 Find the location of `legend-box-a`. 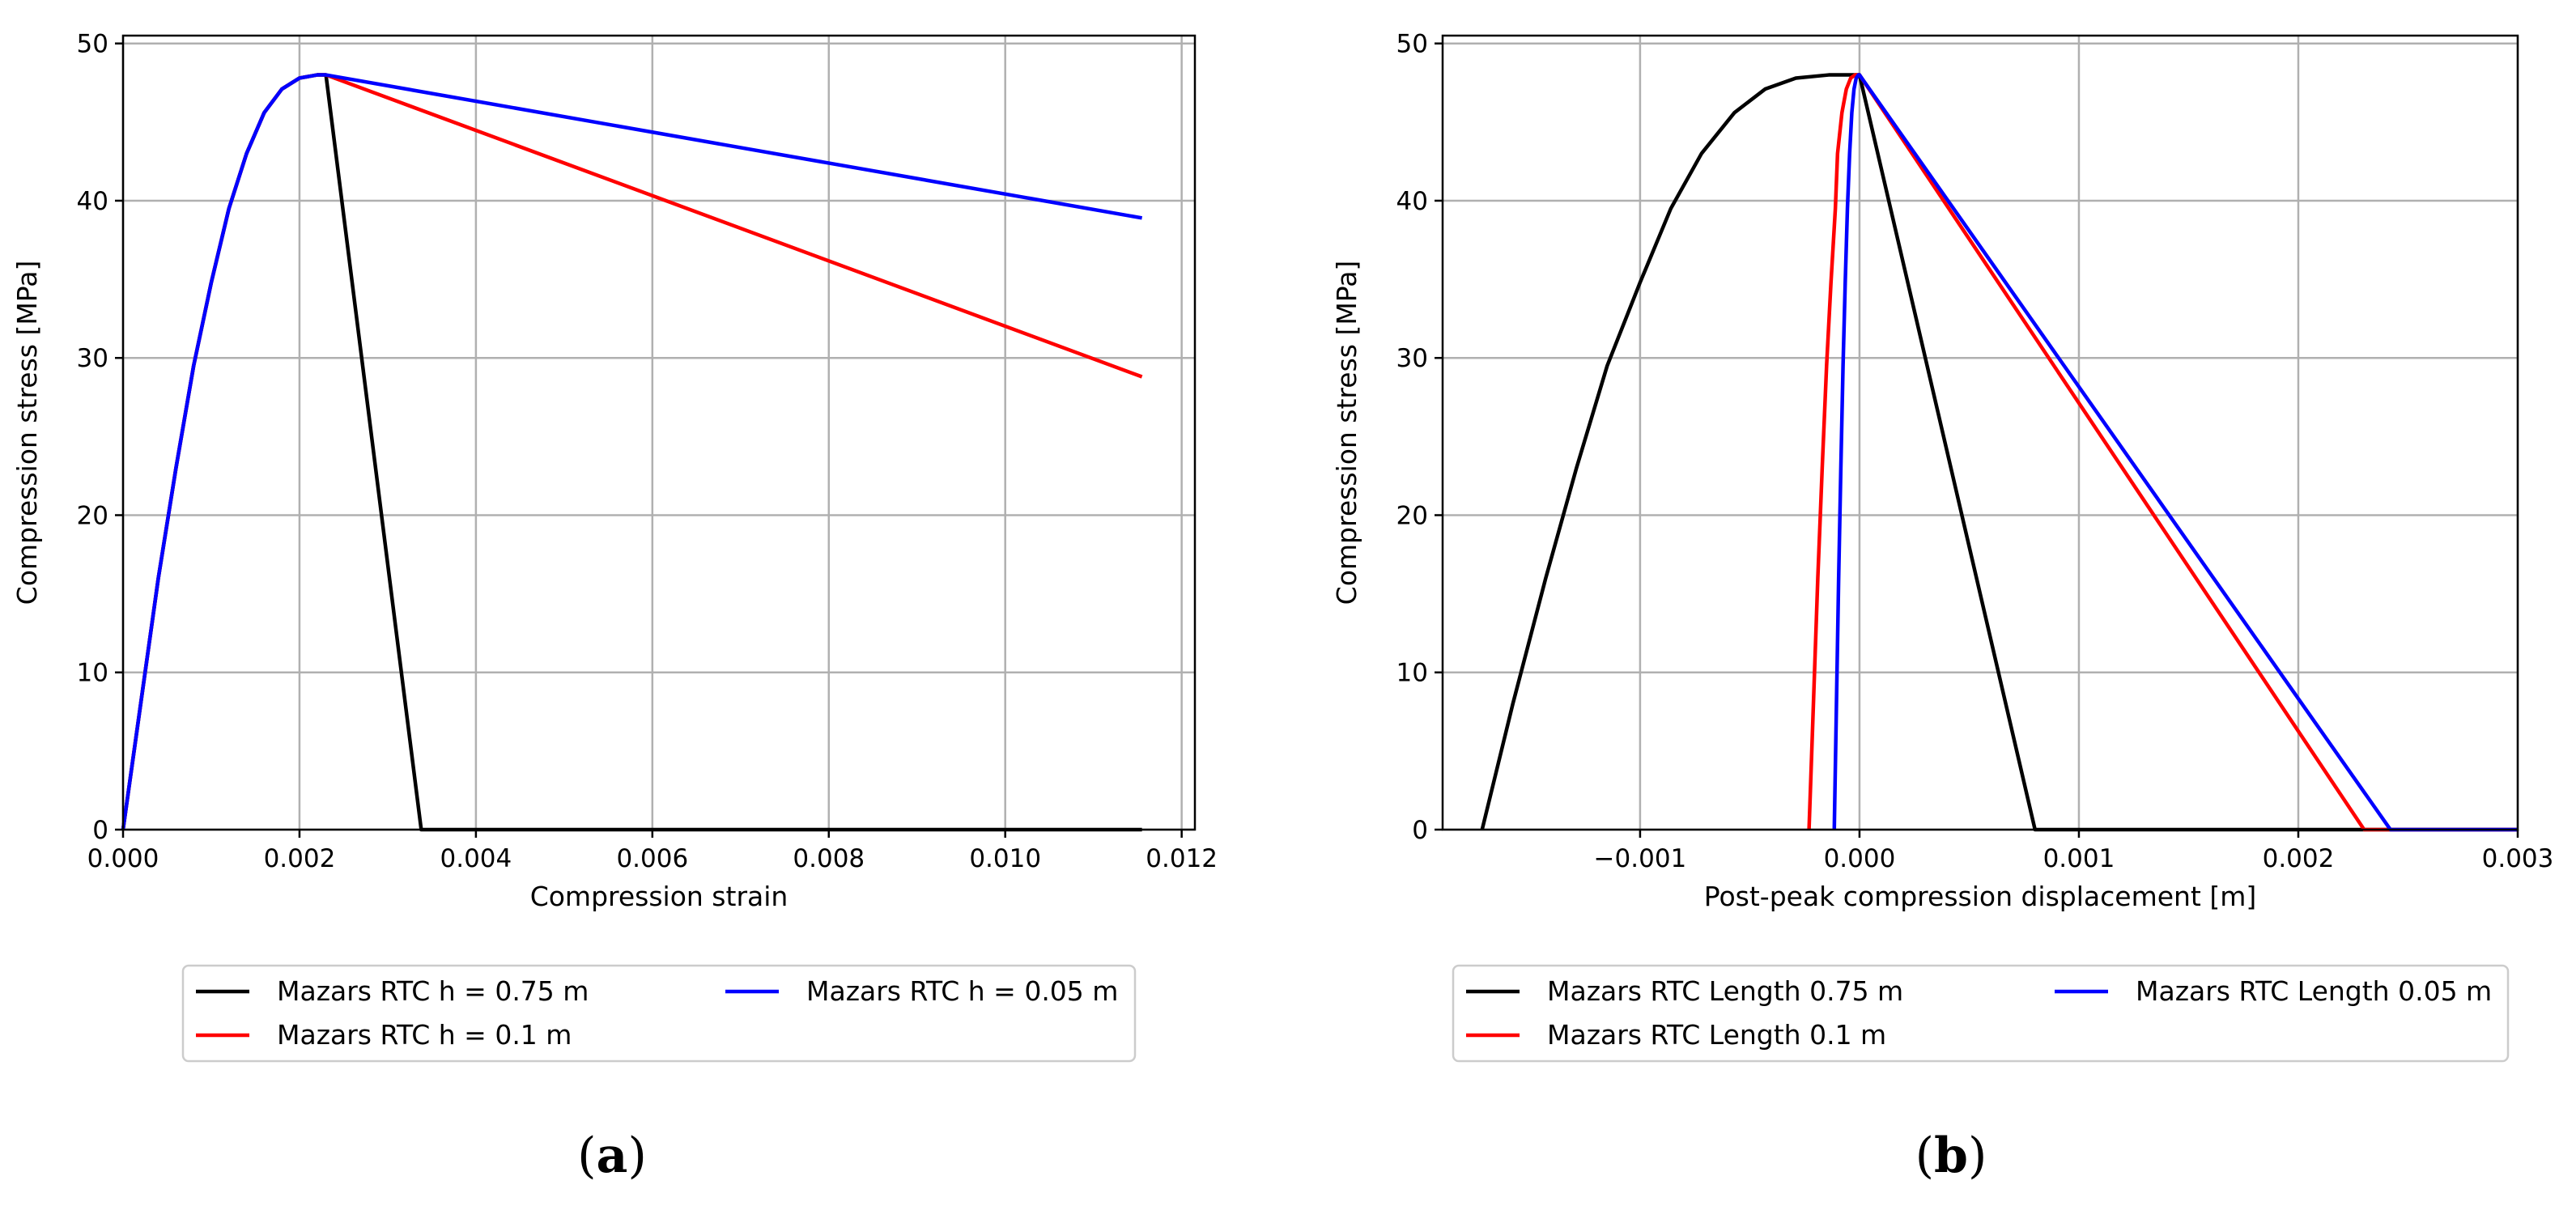

legend-box-a is located at coordinates (659, 1013).